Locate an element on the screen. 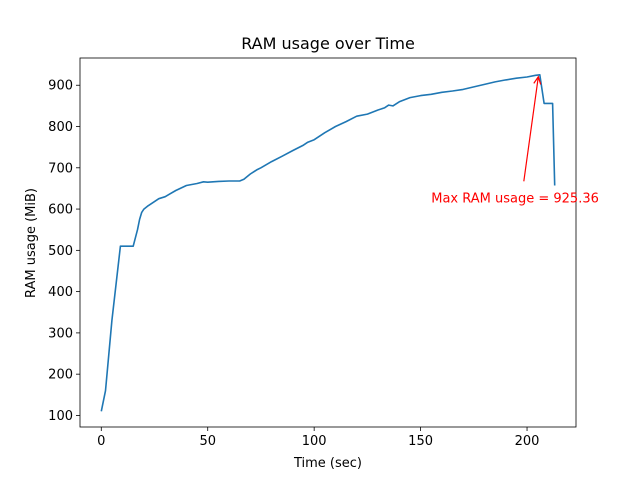 The width and height of the screenshot is (640, 480). x-tick-label: 50 is located at coordinates (207, 441).